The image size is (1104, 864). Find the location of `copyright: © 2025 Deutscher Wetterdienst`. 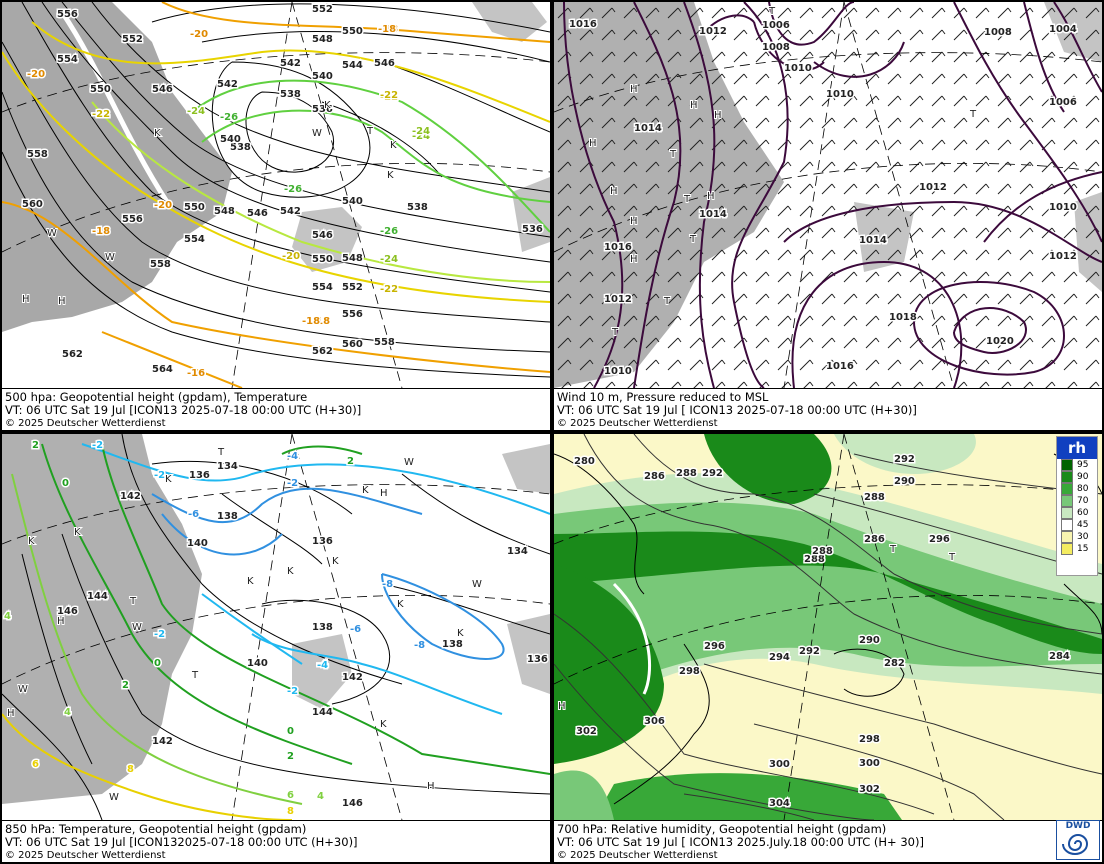

copyright: © 2025 Deutscher Wetterdienst is located at coordinates (85, 423).